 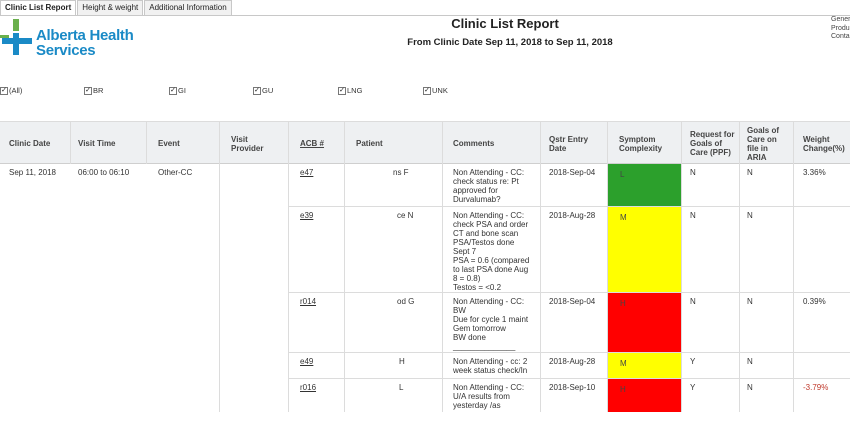 I want to click on symptom-level: L, so click(x=622, y=174).